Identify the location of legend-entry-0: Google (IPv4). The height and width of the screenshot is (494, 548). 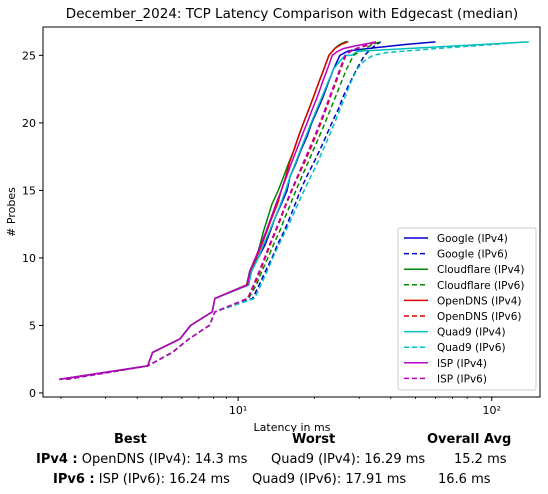
(472, 239).